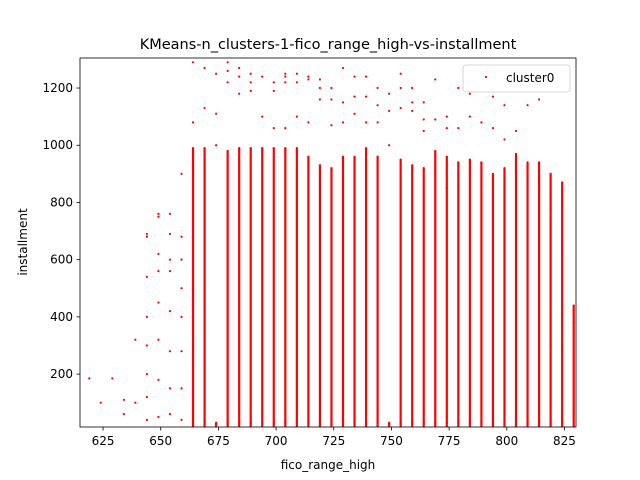 Image resolution: width=640 pixels, height=480 pixels. What do you see at coordinates (57, 145) in the screenshot?
I see `y-tick-label: 1000` at bounding box center [57, 145].